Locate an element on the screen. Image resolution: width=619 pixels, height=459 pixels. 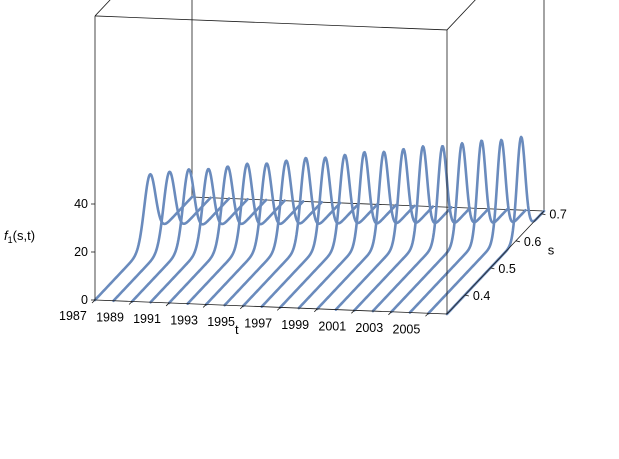
curve-t-1991 is located at coordinates (217, 235).